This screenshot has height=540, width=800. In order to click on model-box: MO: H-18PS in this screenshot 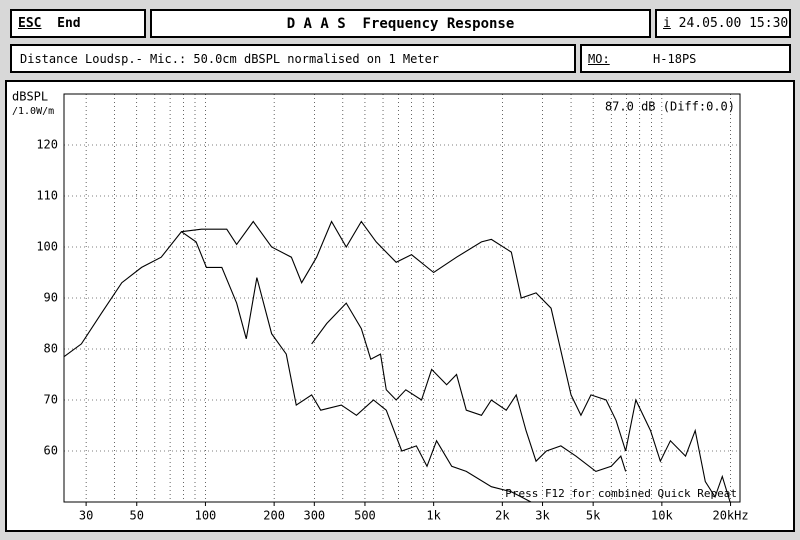, I will do `click(685, 58)`.